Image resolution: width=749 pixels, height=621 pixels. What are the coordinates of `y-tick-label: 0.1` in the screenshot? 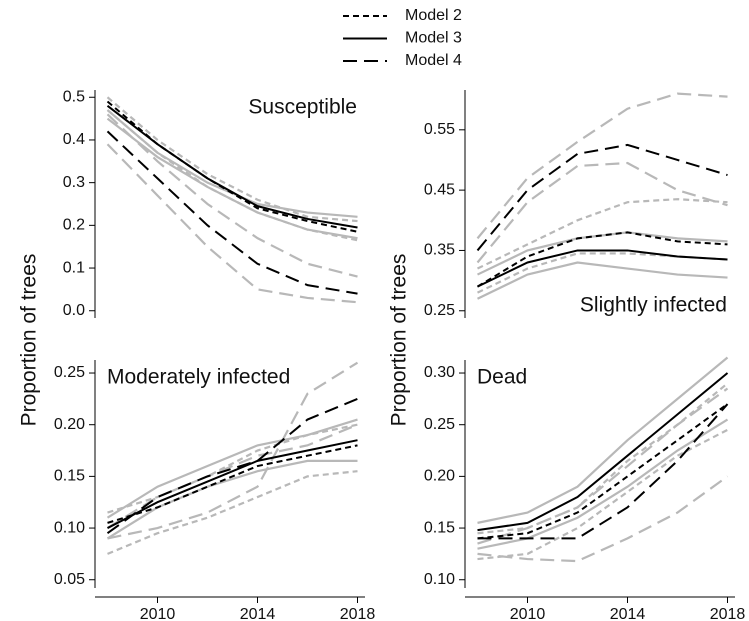 It's located at (74, 267).